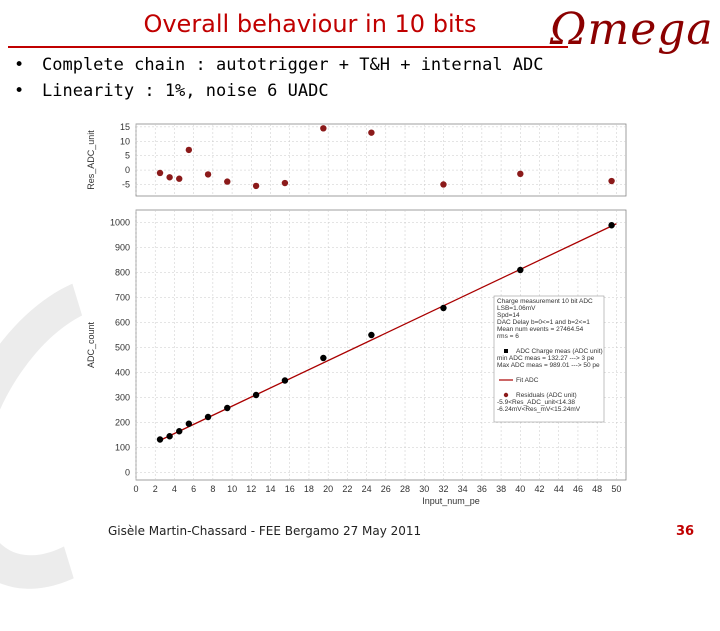 This screenshot has height=631, width=720. I want to click on x-tick-label: 26, so click(386, 489).